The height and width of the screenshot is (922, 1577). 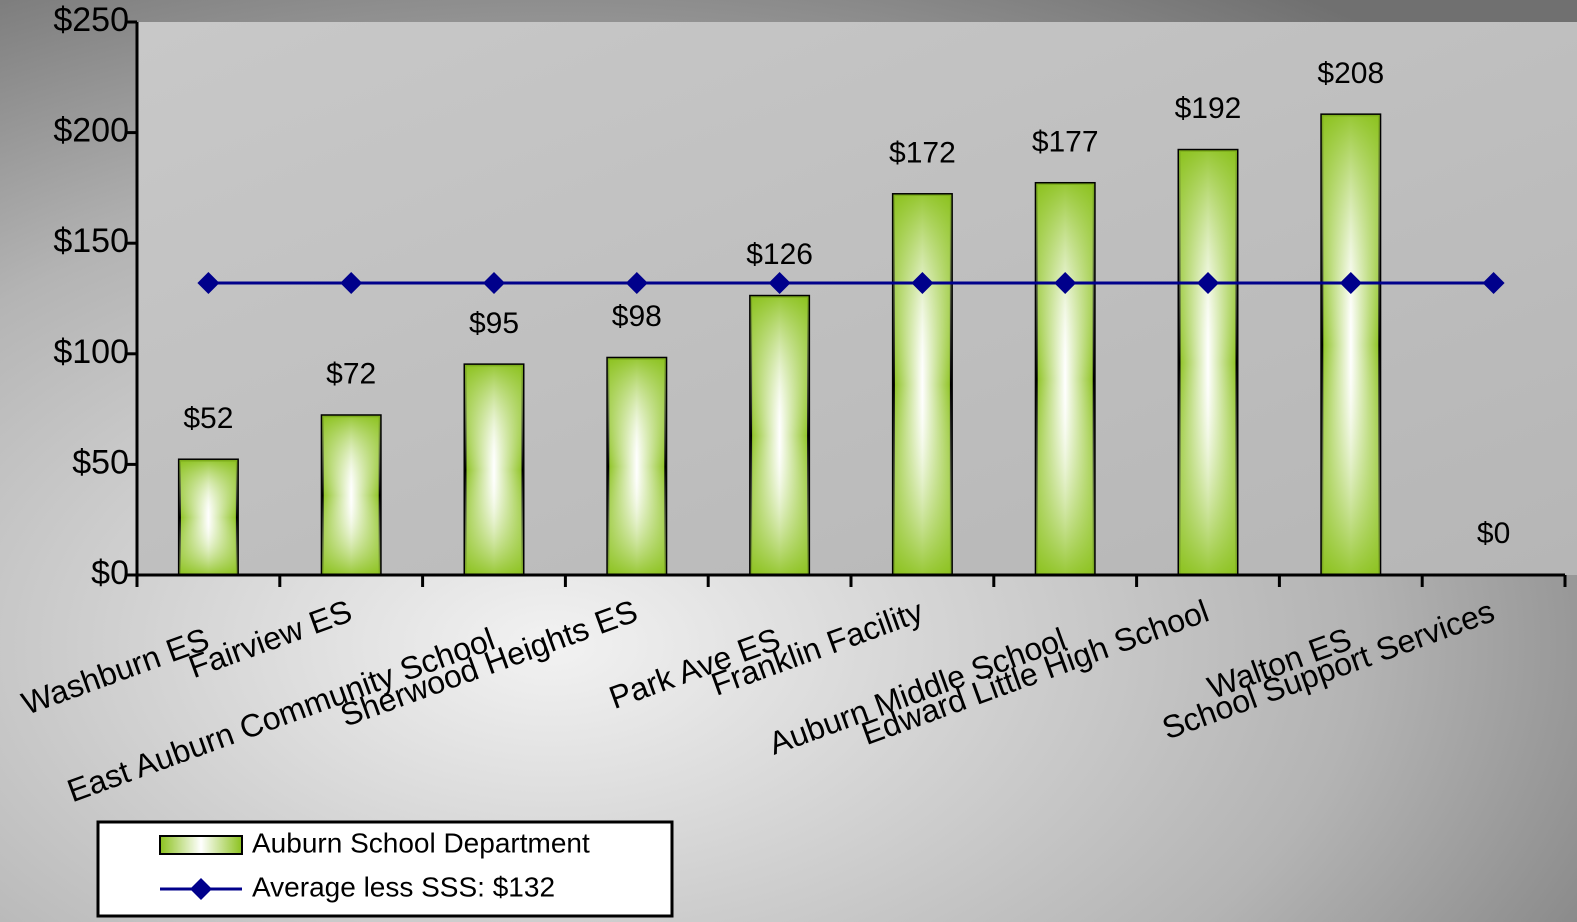 I want to click on legend-label: Auburn School Department, so click(x=421, y=842).